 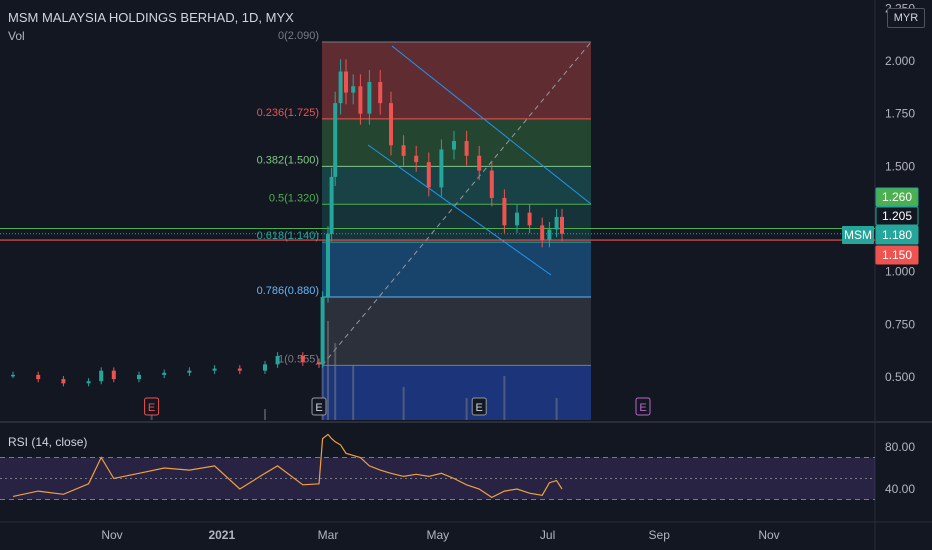 What do you see at coordinates (287, 466) in the screenshot?
I see `rsi-line` at bounding box center [287, 466].